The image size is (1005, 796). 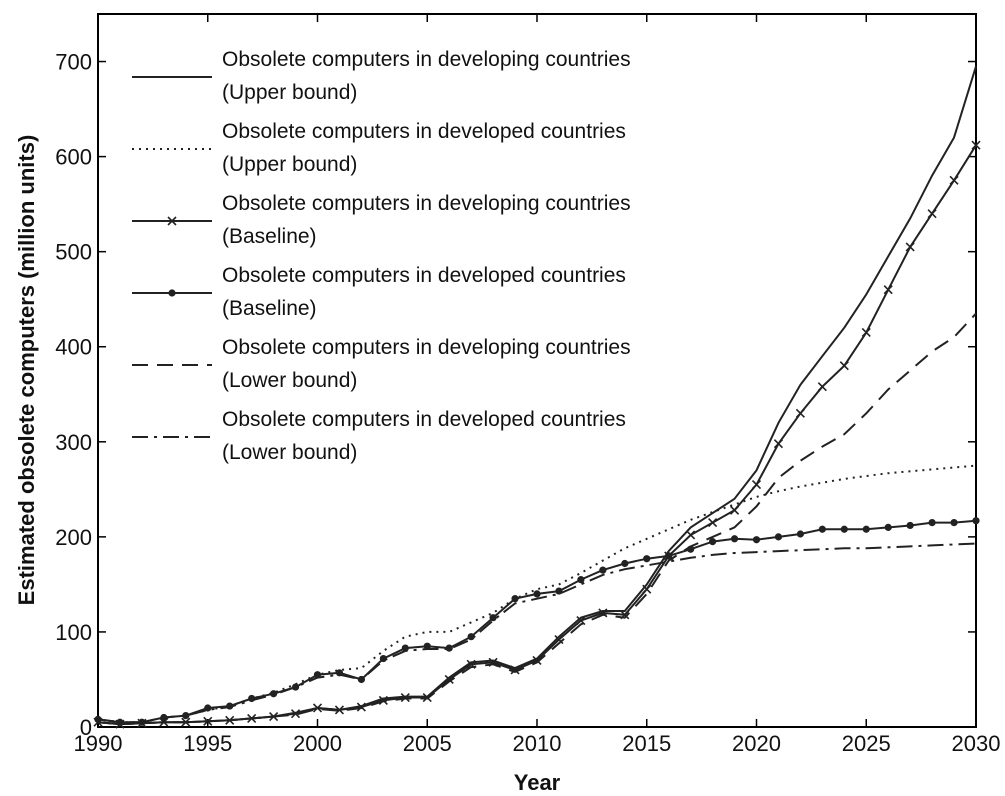 What do you see at coordinates (73, 347) in the screenshot?
I see `y-tick-label: 400` at bounding box center [73, 347].